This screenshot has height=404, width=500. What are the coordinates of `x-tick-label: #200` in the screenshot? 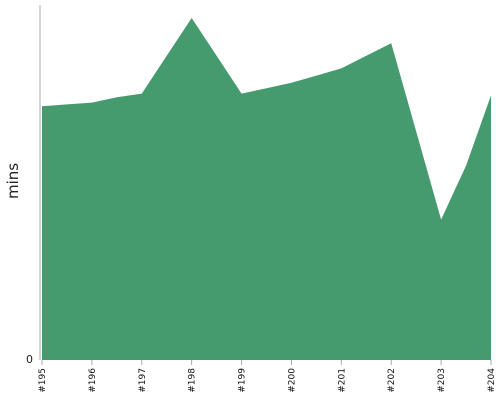 It's located at (292, 380).